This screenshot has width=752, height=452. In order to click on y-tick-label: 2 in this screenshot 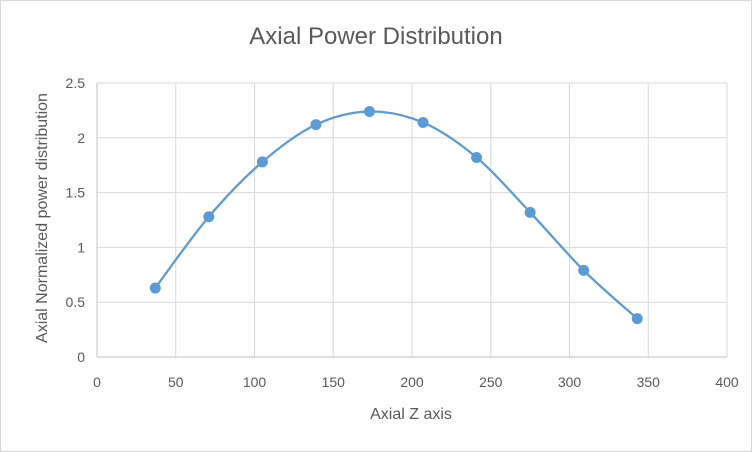, I will do `click(81, 138)`.